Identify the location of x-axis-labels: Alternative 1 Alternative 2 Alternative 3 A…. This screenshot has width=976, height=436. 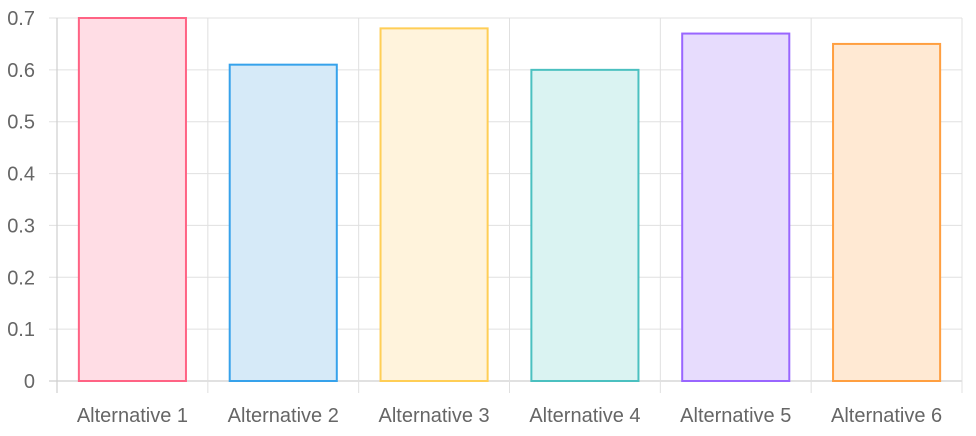
(509, 416).